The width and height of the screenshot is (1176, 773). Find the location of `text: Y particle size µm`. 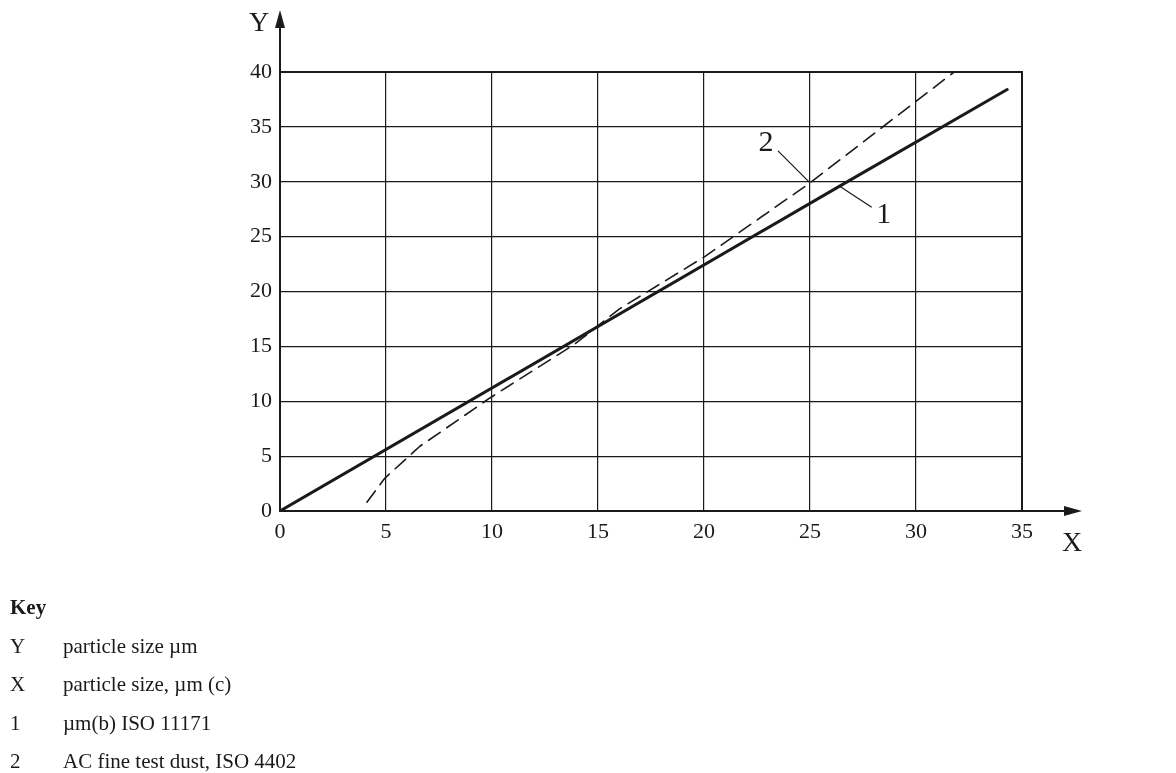

text: Y particle size µm is located at coordinates (104, 645).